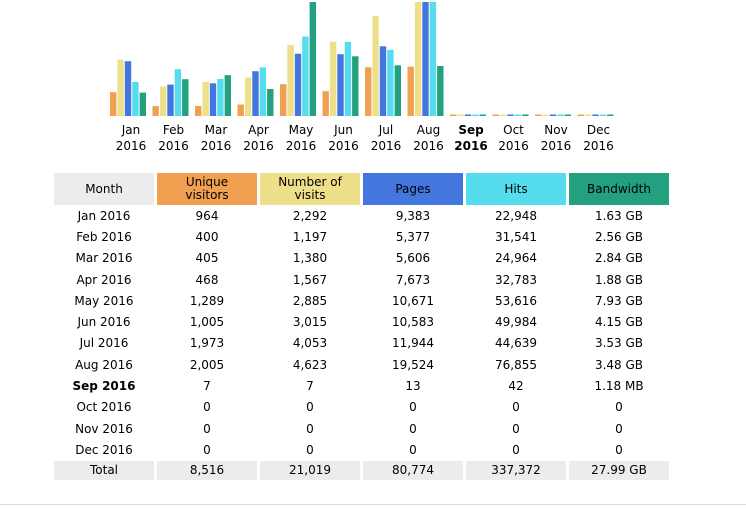 The width and height of the screenshot is (746, 510). I want to click on bar-bandwidth-dec-2016, so click(610, 115).